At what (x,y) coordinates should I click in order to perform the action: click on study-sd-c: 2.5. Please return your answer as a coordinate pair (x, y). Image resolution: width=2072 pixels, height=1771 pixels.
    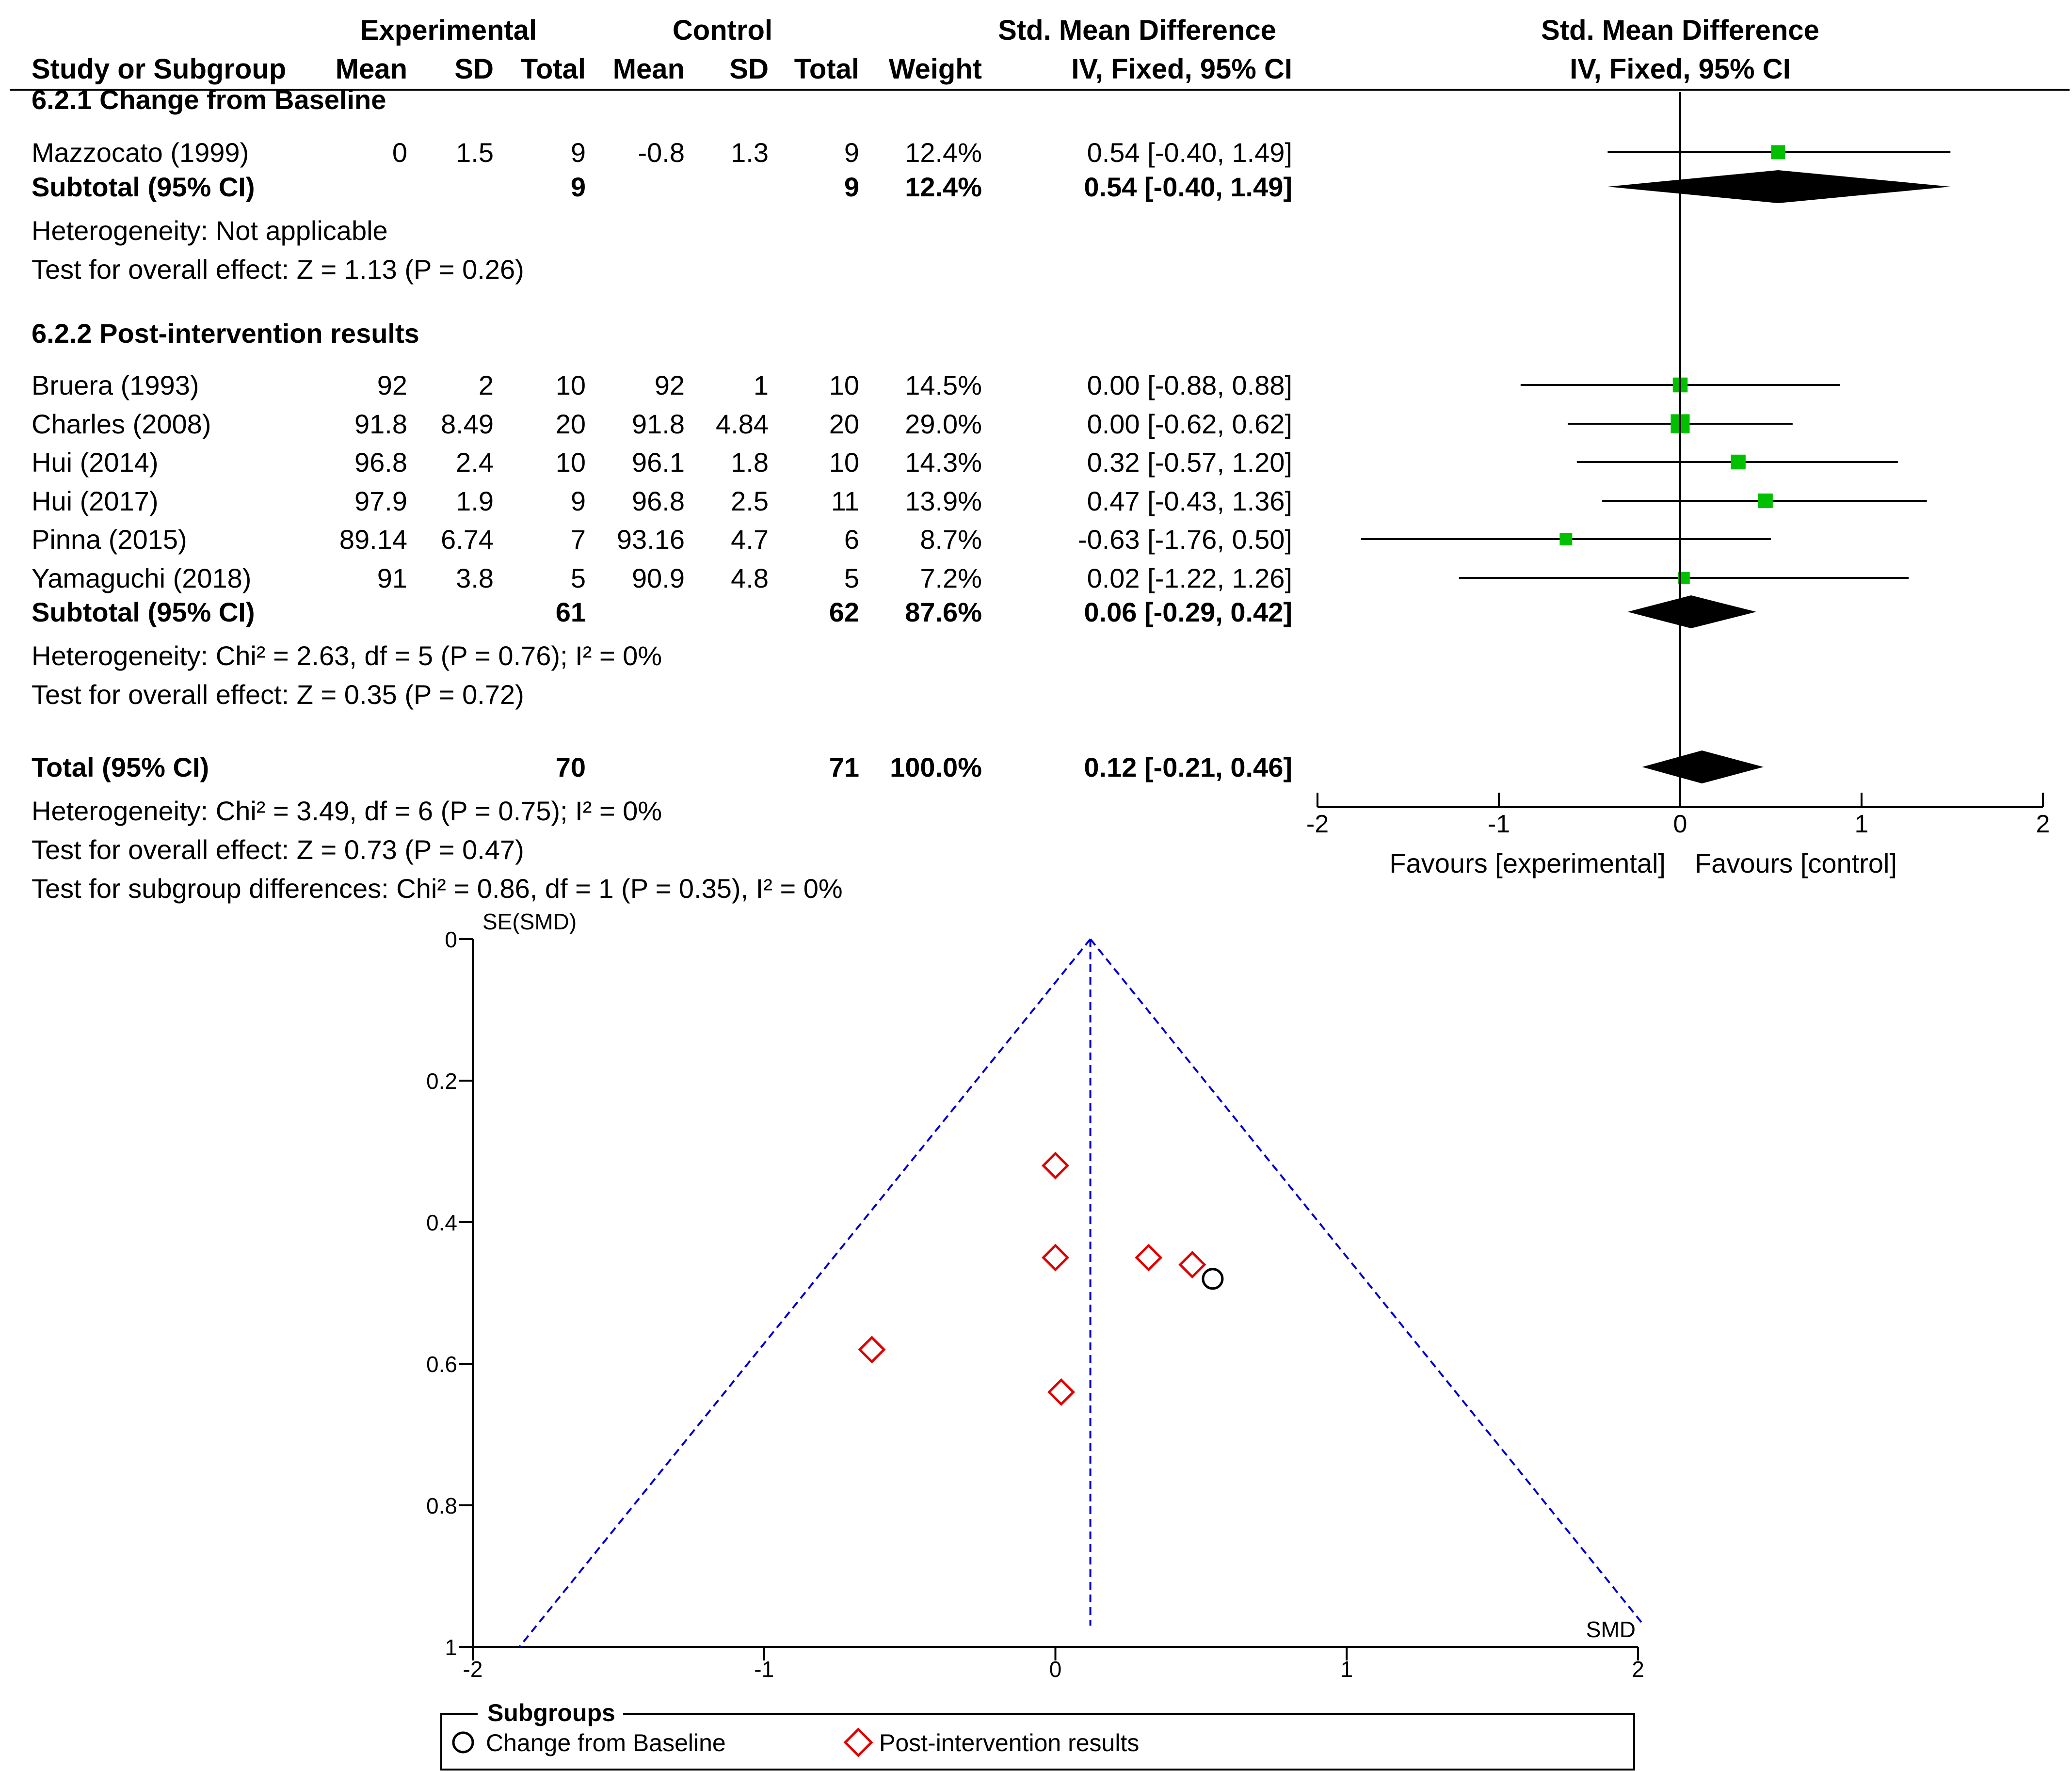
    Looking at the image, I should click on (750, 501).